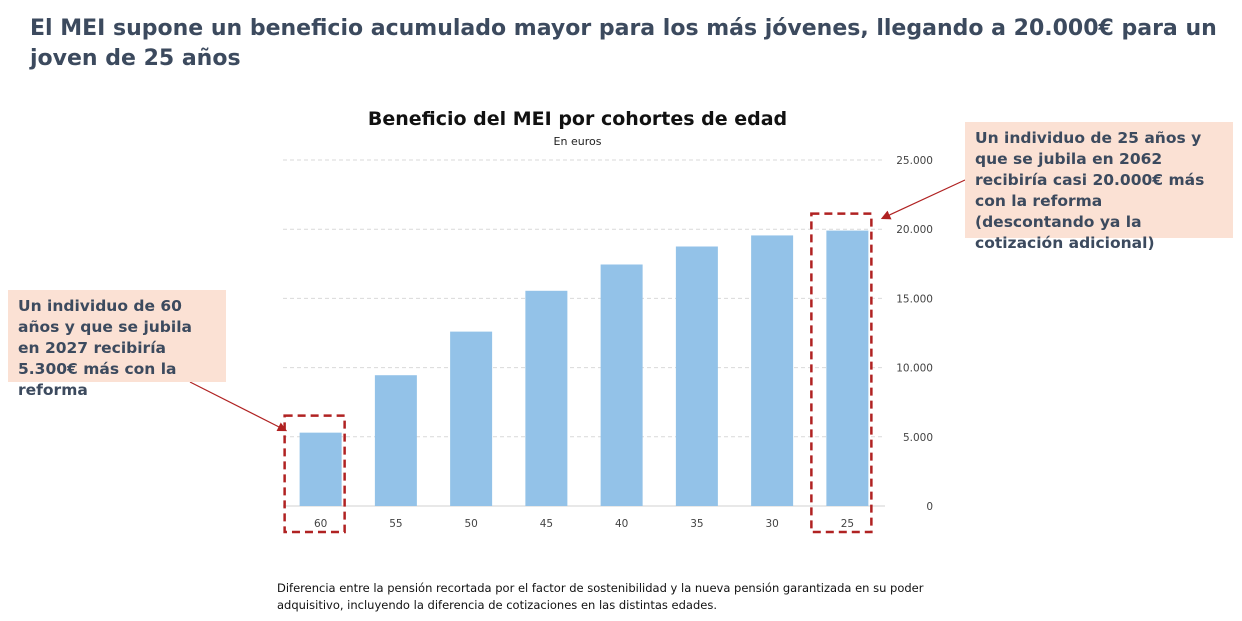  What do you see at coordinates (918, 438) in the screenshot?
I see `y-tick-label: 5.000` at bounding box center [918, 438].